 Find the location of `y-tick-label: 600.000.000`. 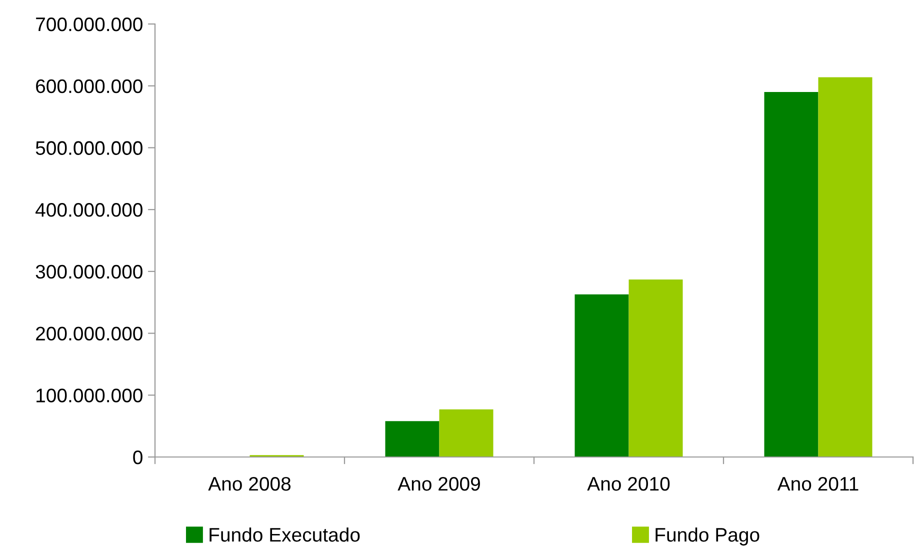

y-tick-label: 600.000.000 is located at coordinates (89, 86).